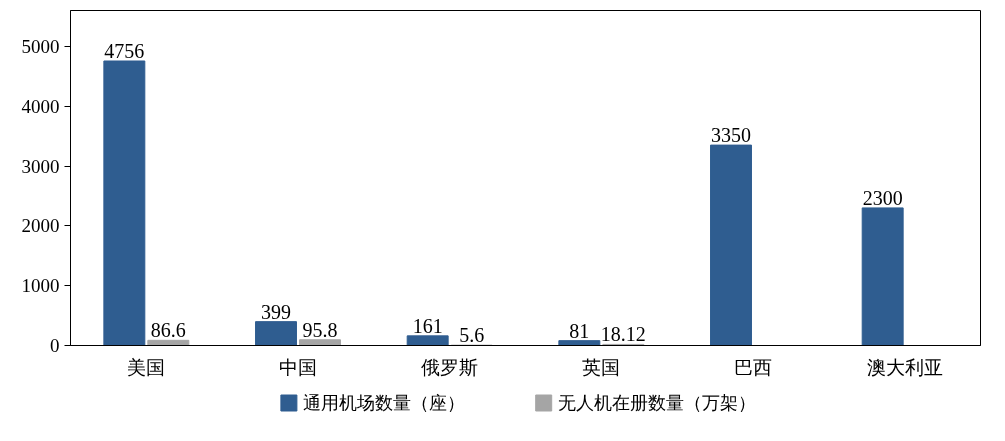  Describe the element at coordinates (904, 367) in the screenshot. I see `x-tick-label: 澳大利亚` at that location.